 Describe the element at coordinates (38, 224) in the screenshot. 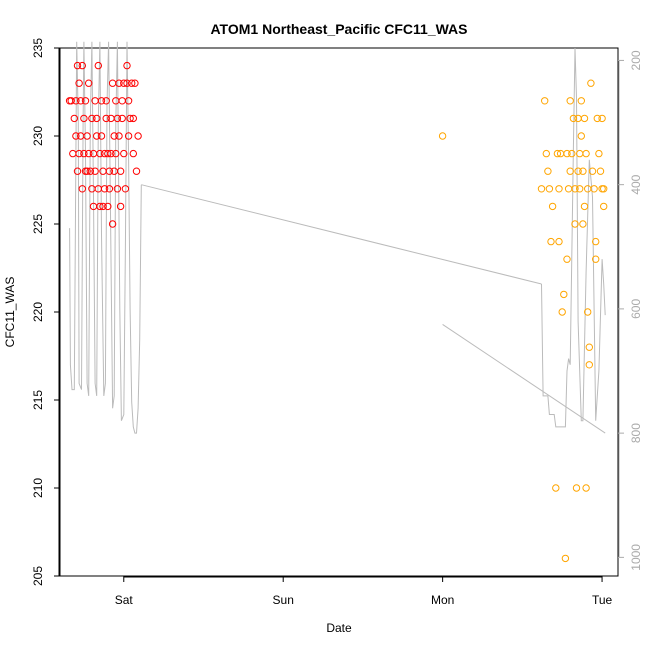

I see `y-tick-label: 225` at that location.